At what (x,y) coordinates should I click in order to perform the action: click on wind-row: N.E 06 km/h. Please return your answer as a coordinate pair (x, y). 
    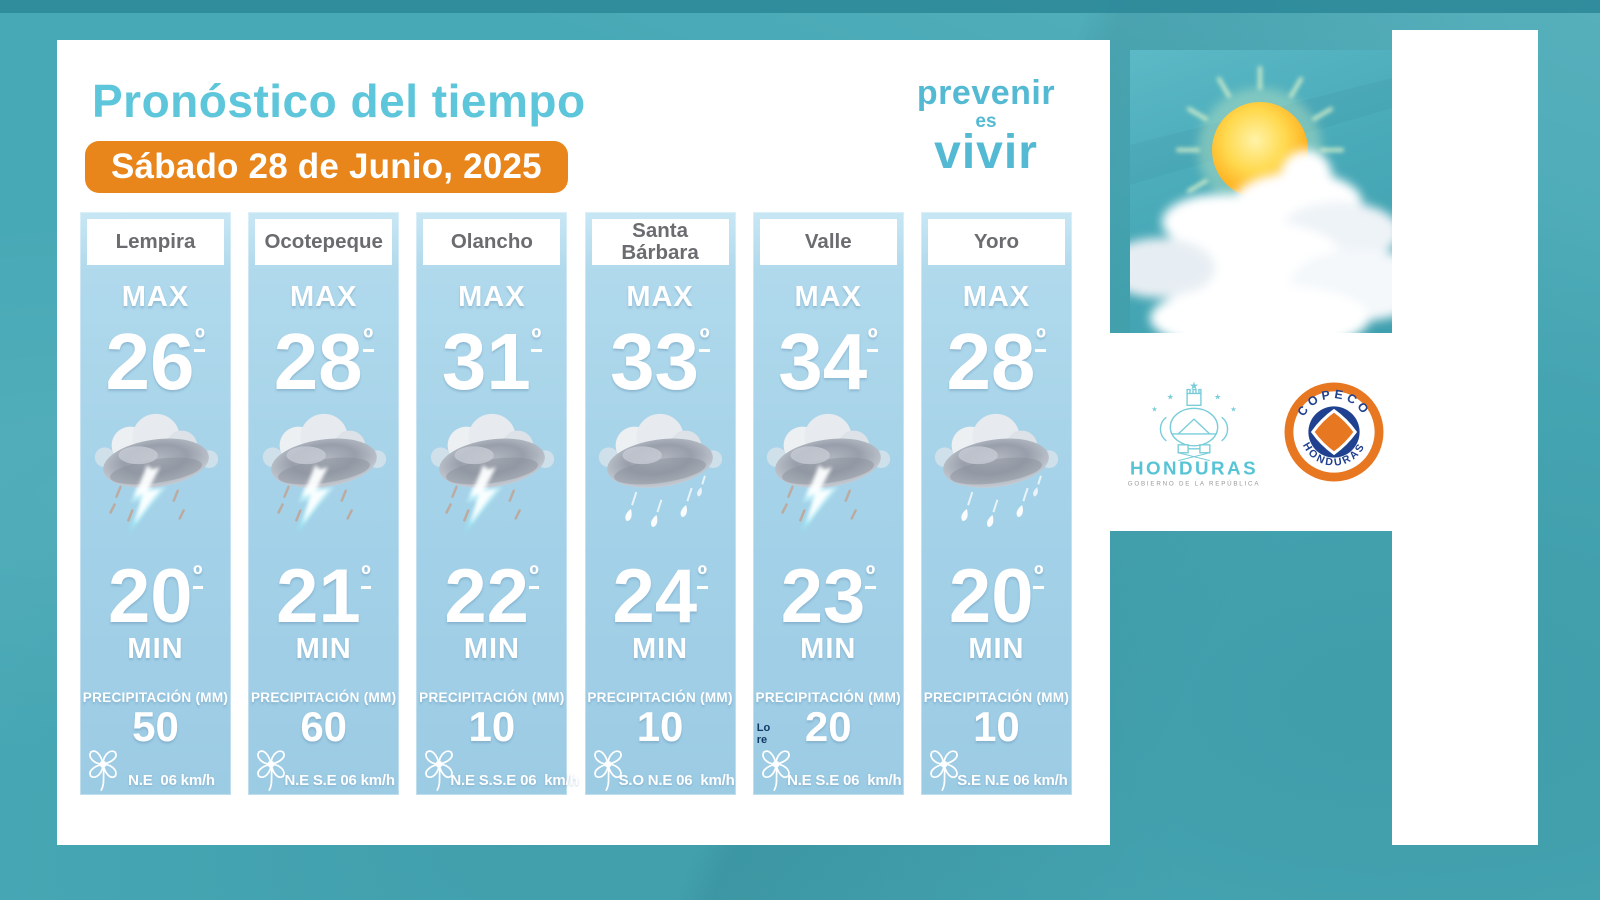
    Looking at the image, I should click on (155, 769).